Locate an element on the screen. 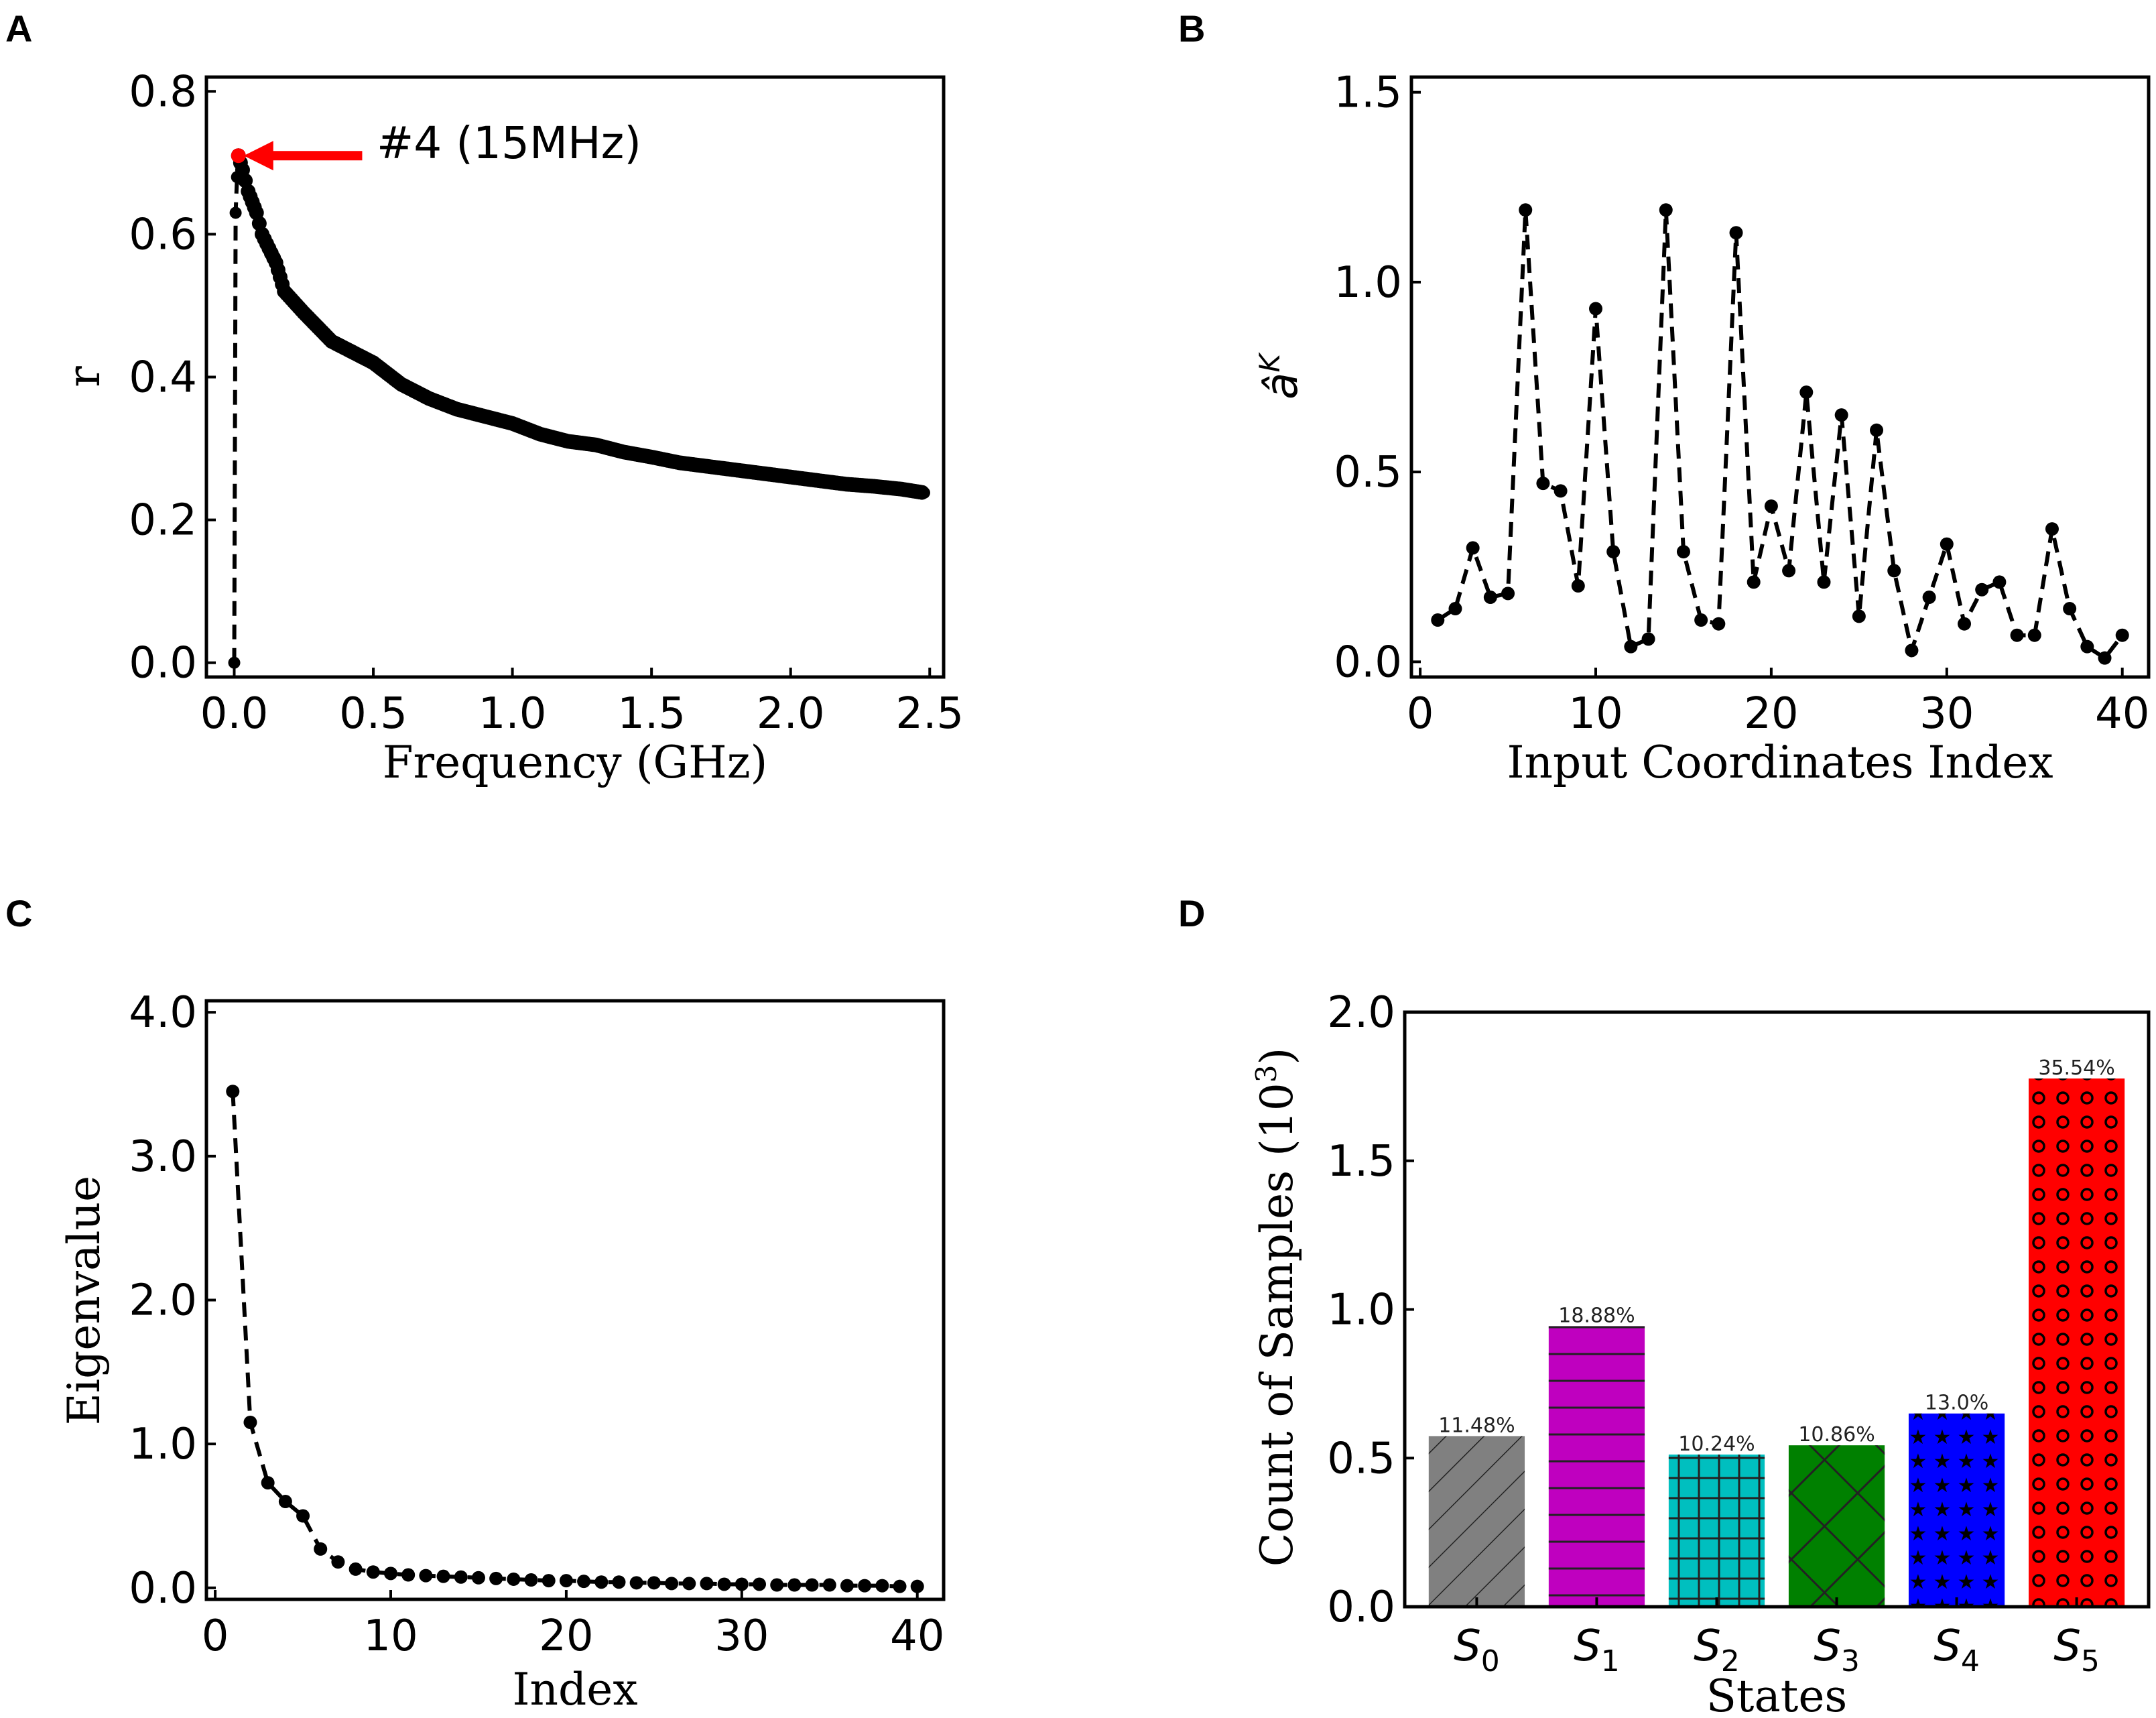 The height and width of the screenshot is (1718, 2156). x-tick-label-d-1: S1 is located at coordinates (1597, 1649).